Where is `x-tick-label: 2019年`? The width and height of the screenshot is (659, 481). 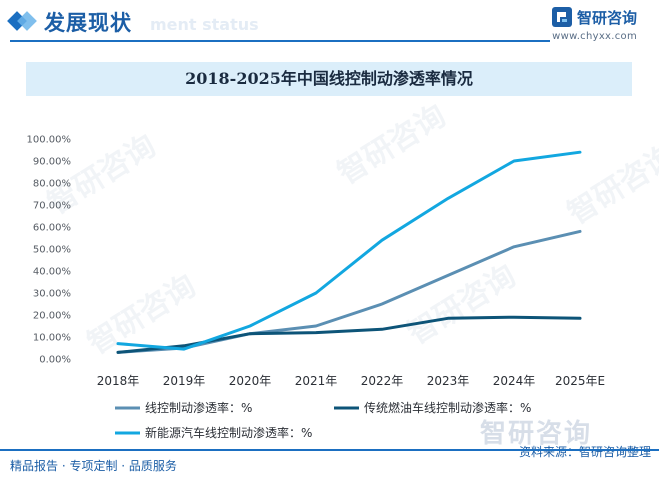 x-tick-label: 2019年 is located at coordinates (184, 381).